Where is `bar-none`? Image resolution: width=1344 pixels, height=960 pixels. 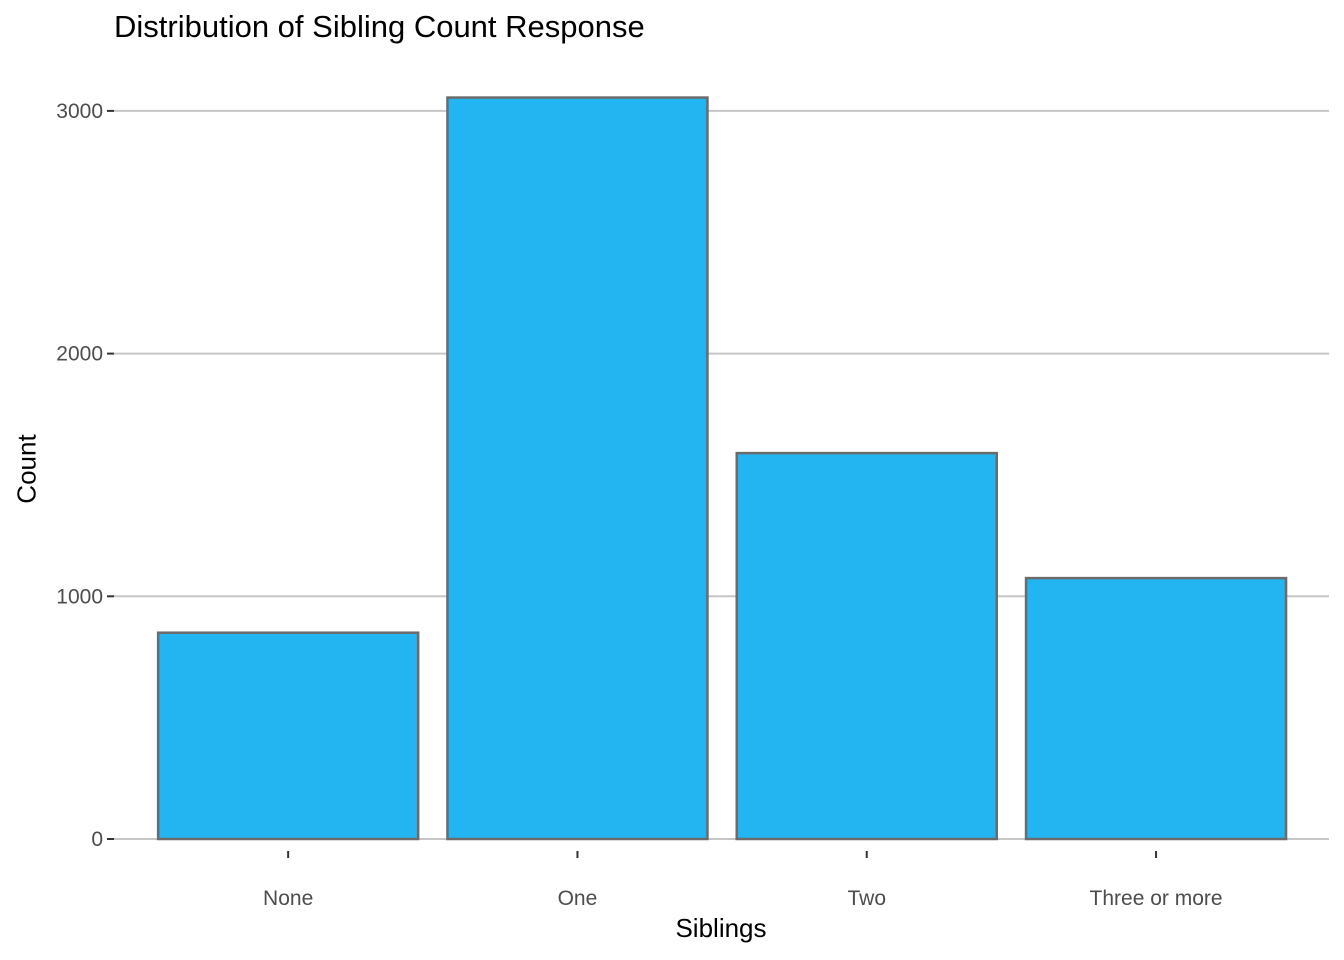 bar-none is located at coordinates (288, 736).